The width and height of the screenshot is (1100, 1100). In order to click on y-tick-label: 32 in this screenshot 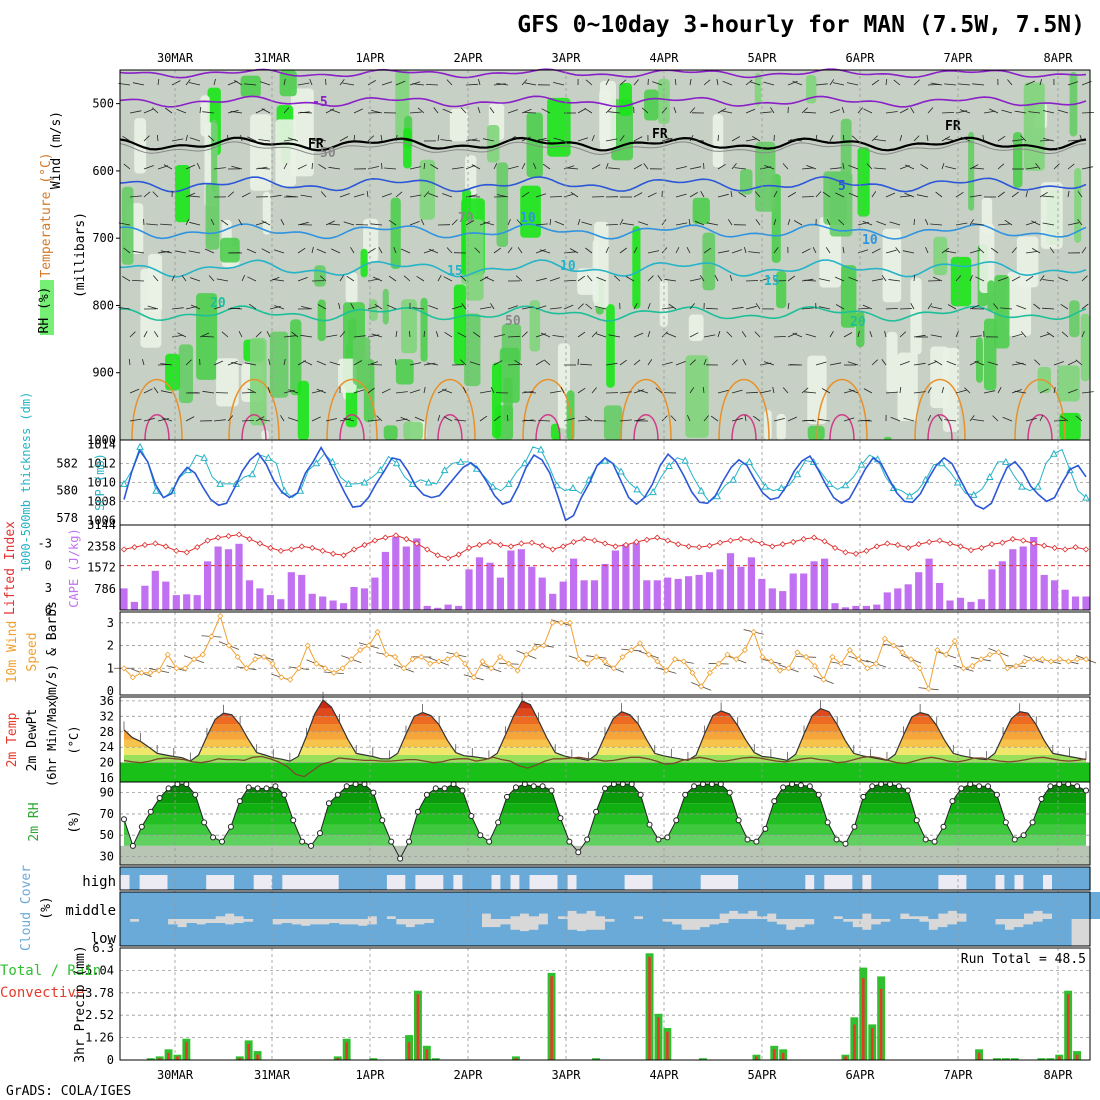, I will do `click(107, 716)`.